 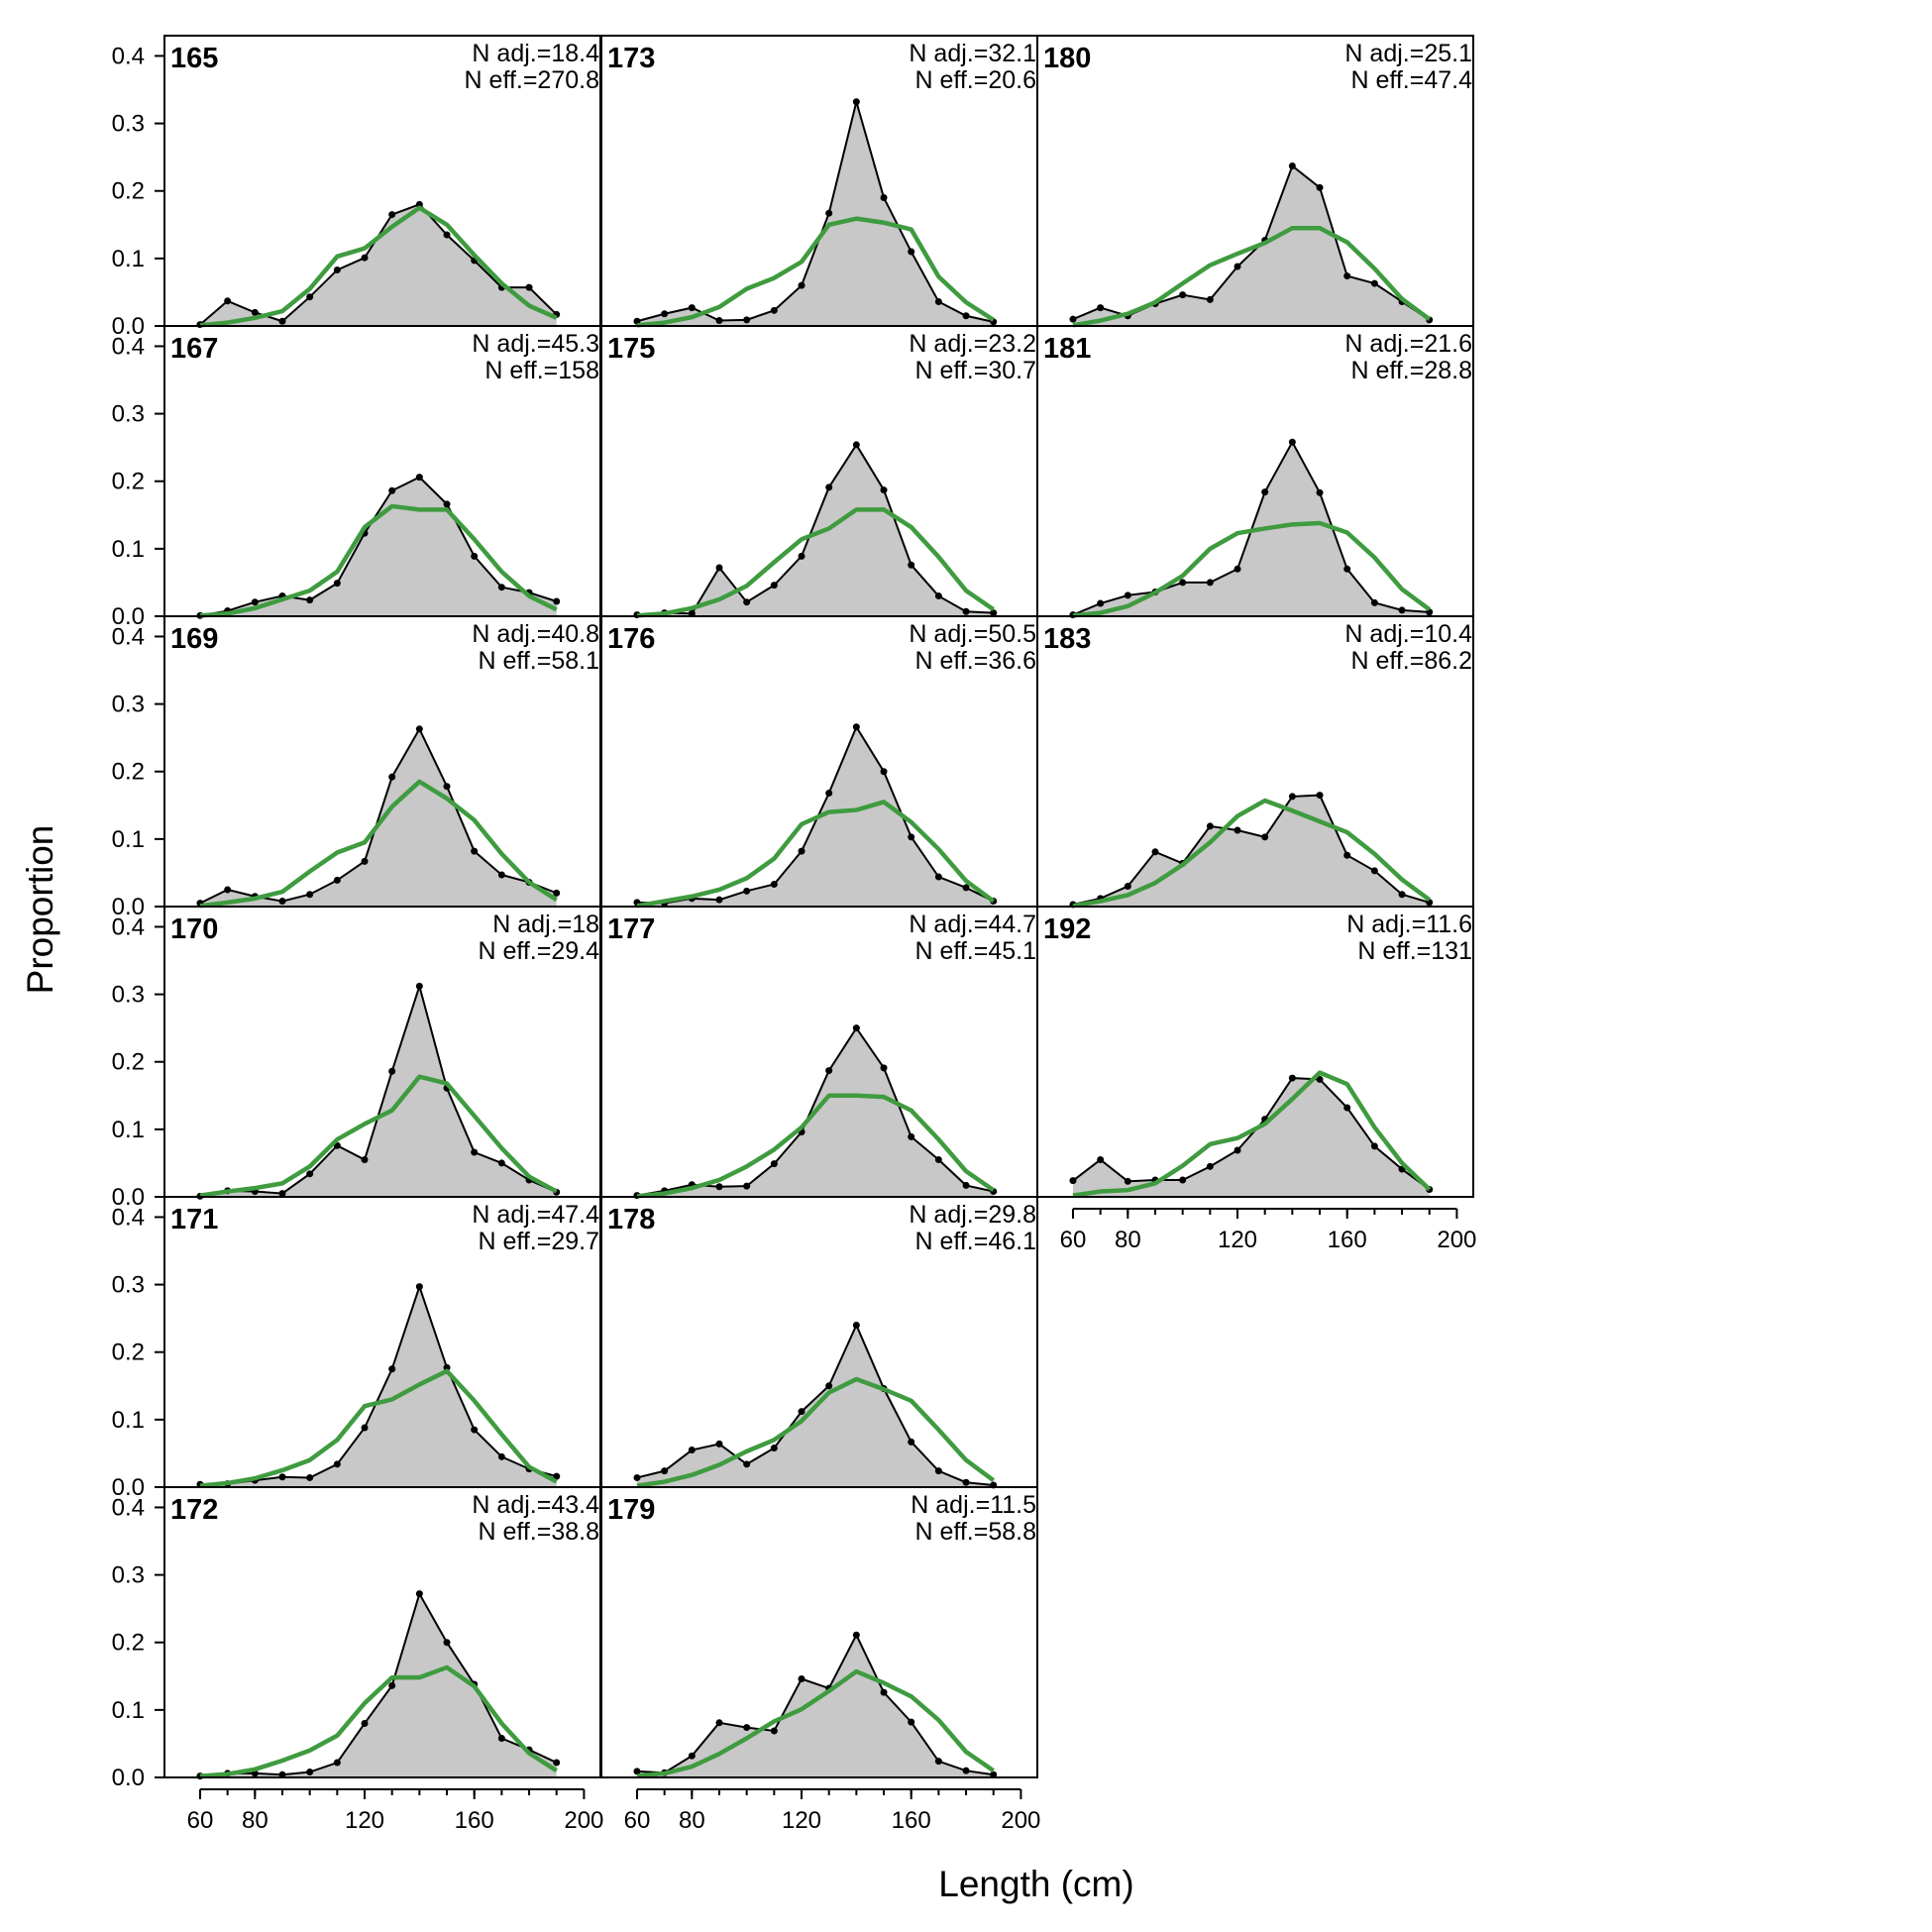 What do you see at coordinates (535, 1215) in the screenshot?
I see `n-adj-label: N adj.=47.4` at bounding box center [535, 1215].